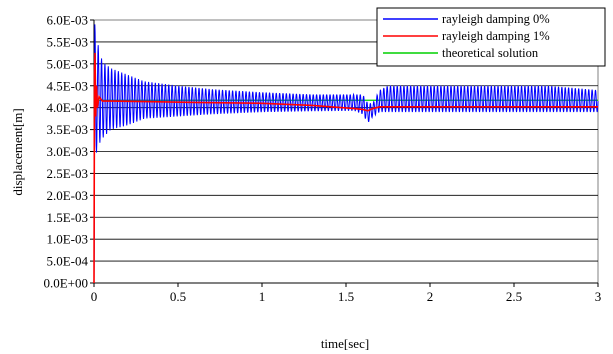 This screenshot has height=354, width=613. Describe the element at coordinates (67, 261) in the screenshot. I see `y-tick-label: 5.0E-04` at that location.